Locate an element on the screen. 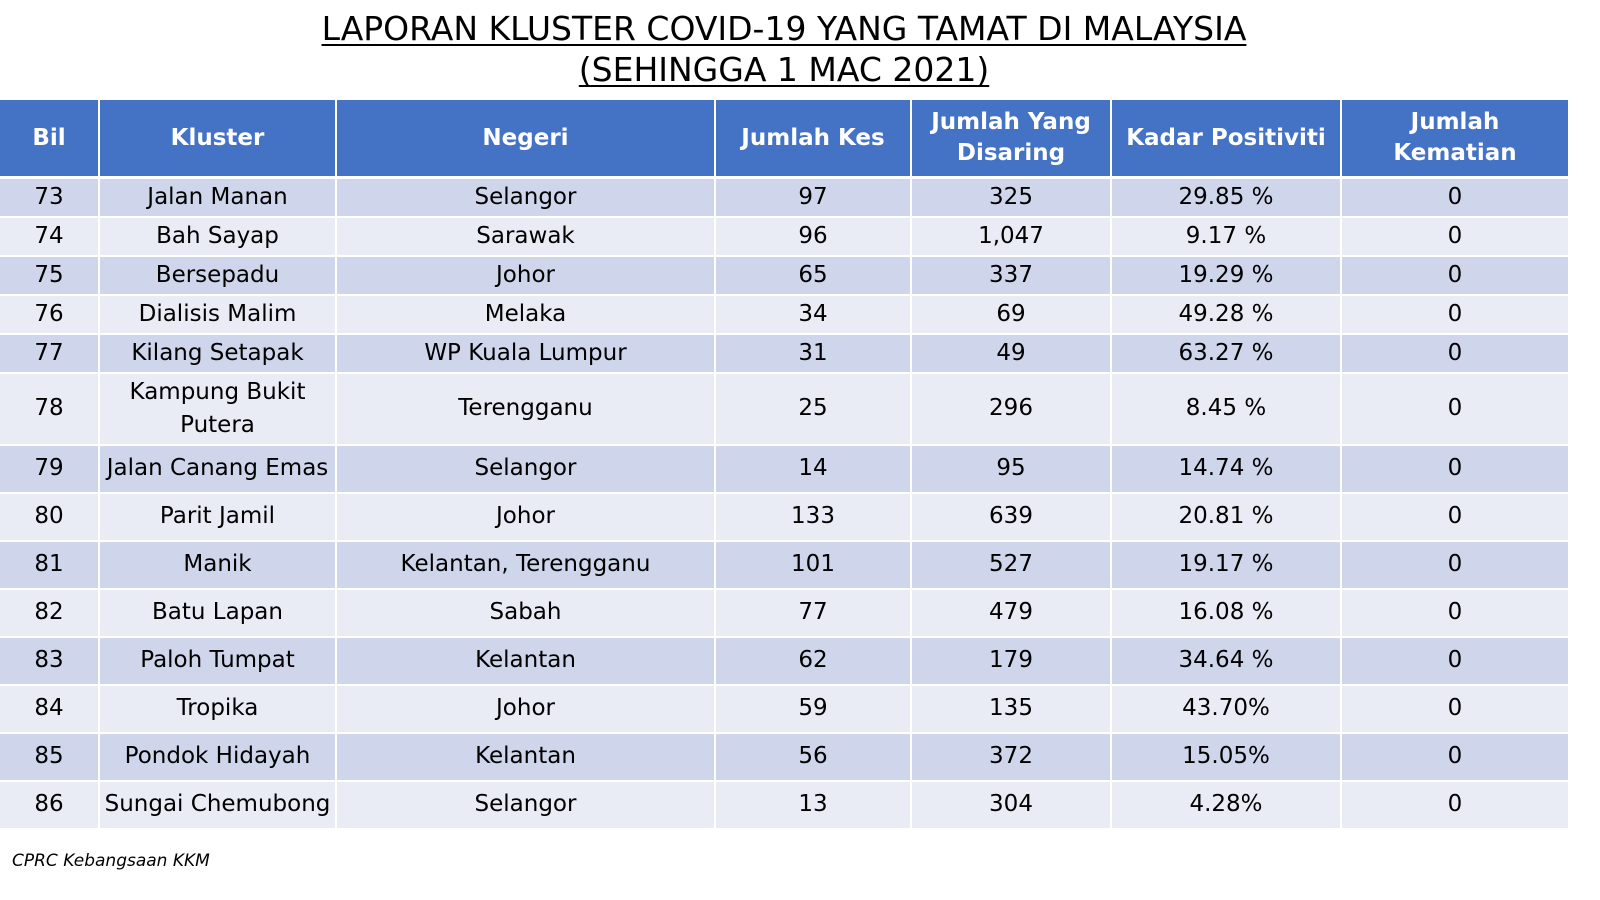 The image size is (1600, 900). cell-bil: 80 is located at coordinates (50, 517).